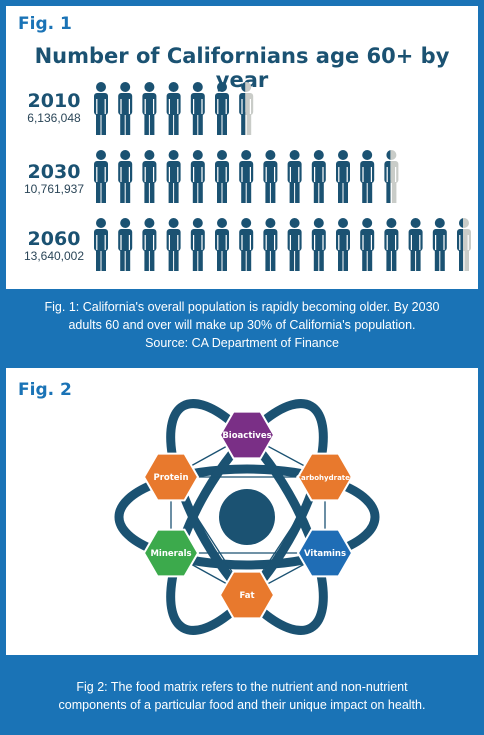 Image resolution: width=484 pixels, height=735 pixels. I want to click on node-vitamins: Vitamins, so click(325, 553).